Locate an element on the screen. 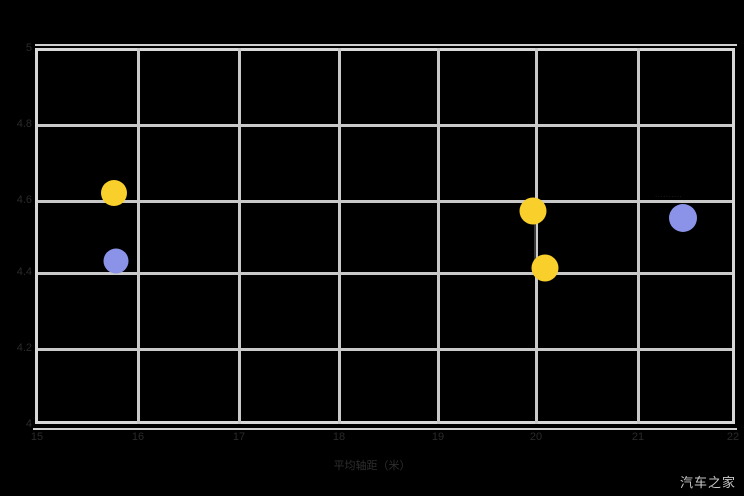 This screenshot has height=496, width=744. ytick-label-0: 5 is located at coordinates (28, 48).